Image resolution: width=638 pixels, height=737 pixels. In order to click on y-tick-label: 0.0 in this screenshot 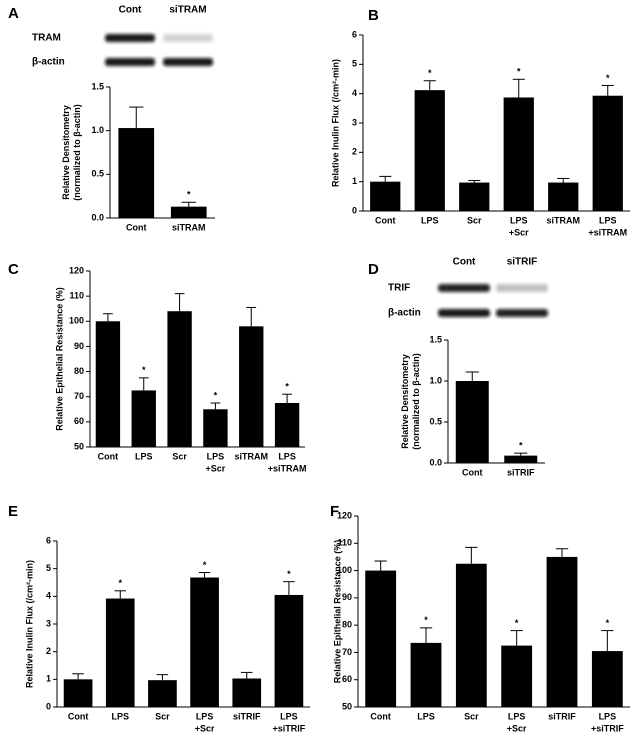, I will do `click(435, 462)`.